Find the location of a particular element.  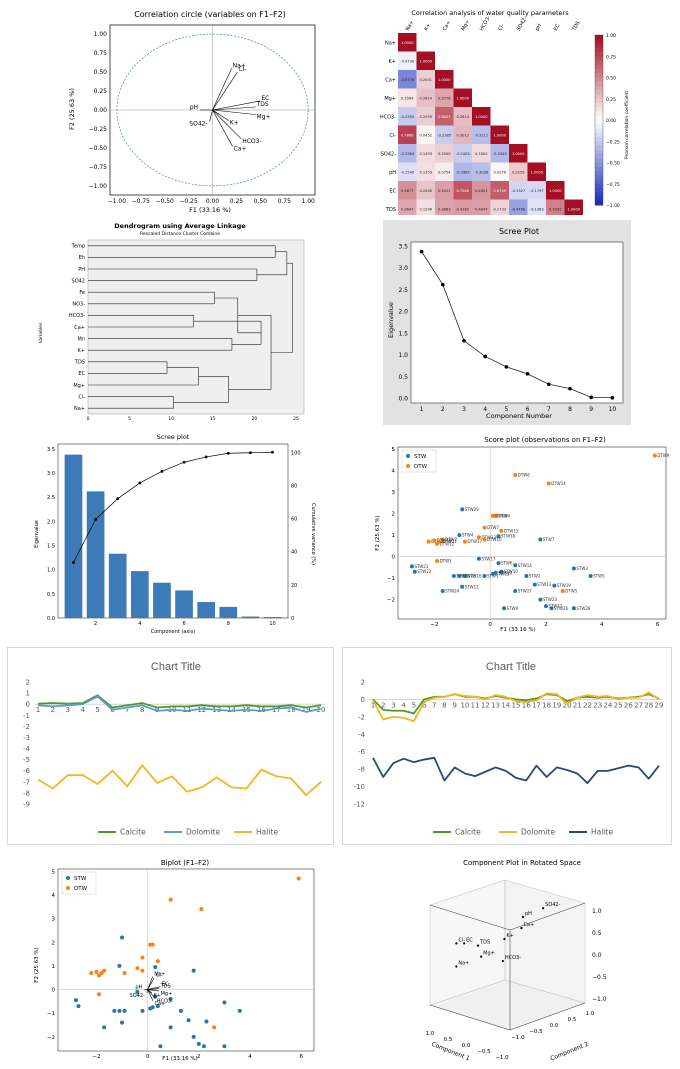

y-tick-label: −0.5 is located at coordinates (536, 1032).